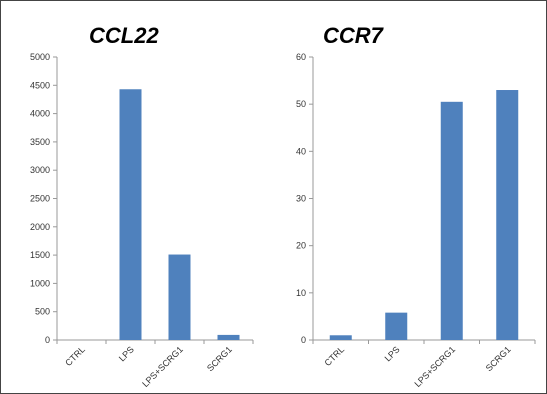  What do you see at coordinates (40, 227) in the screenshot?
I see `y-tick-label: 2000` at bounding box center [40, 227].